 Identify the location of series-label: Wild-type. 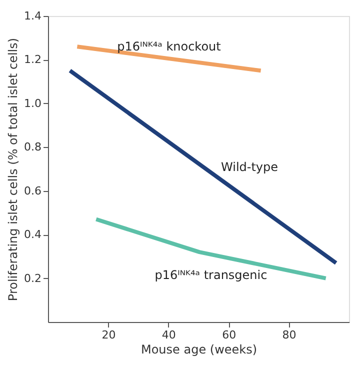
(249, 167).